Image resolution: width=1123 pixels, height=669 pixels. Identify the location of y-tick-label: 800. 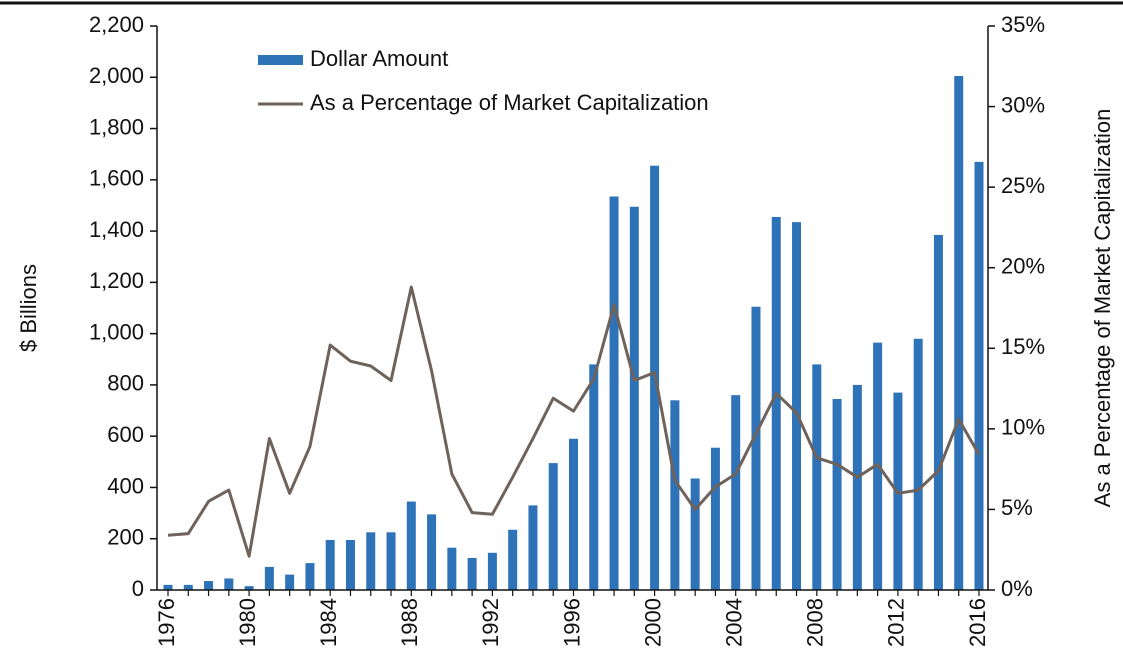
(125, 383).